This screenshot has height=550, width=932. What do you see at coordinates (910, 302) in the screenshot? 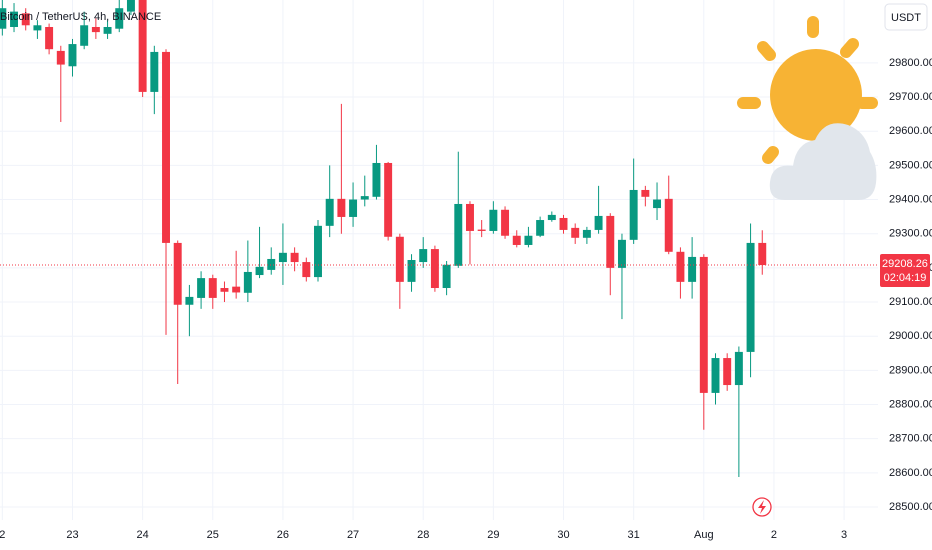
I see `y-tick-label: 29100.00` at bounding box center [910, 302].